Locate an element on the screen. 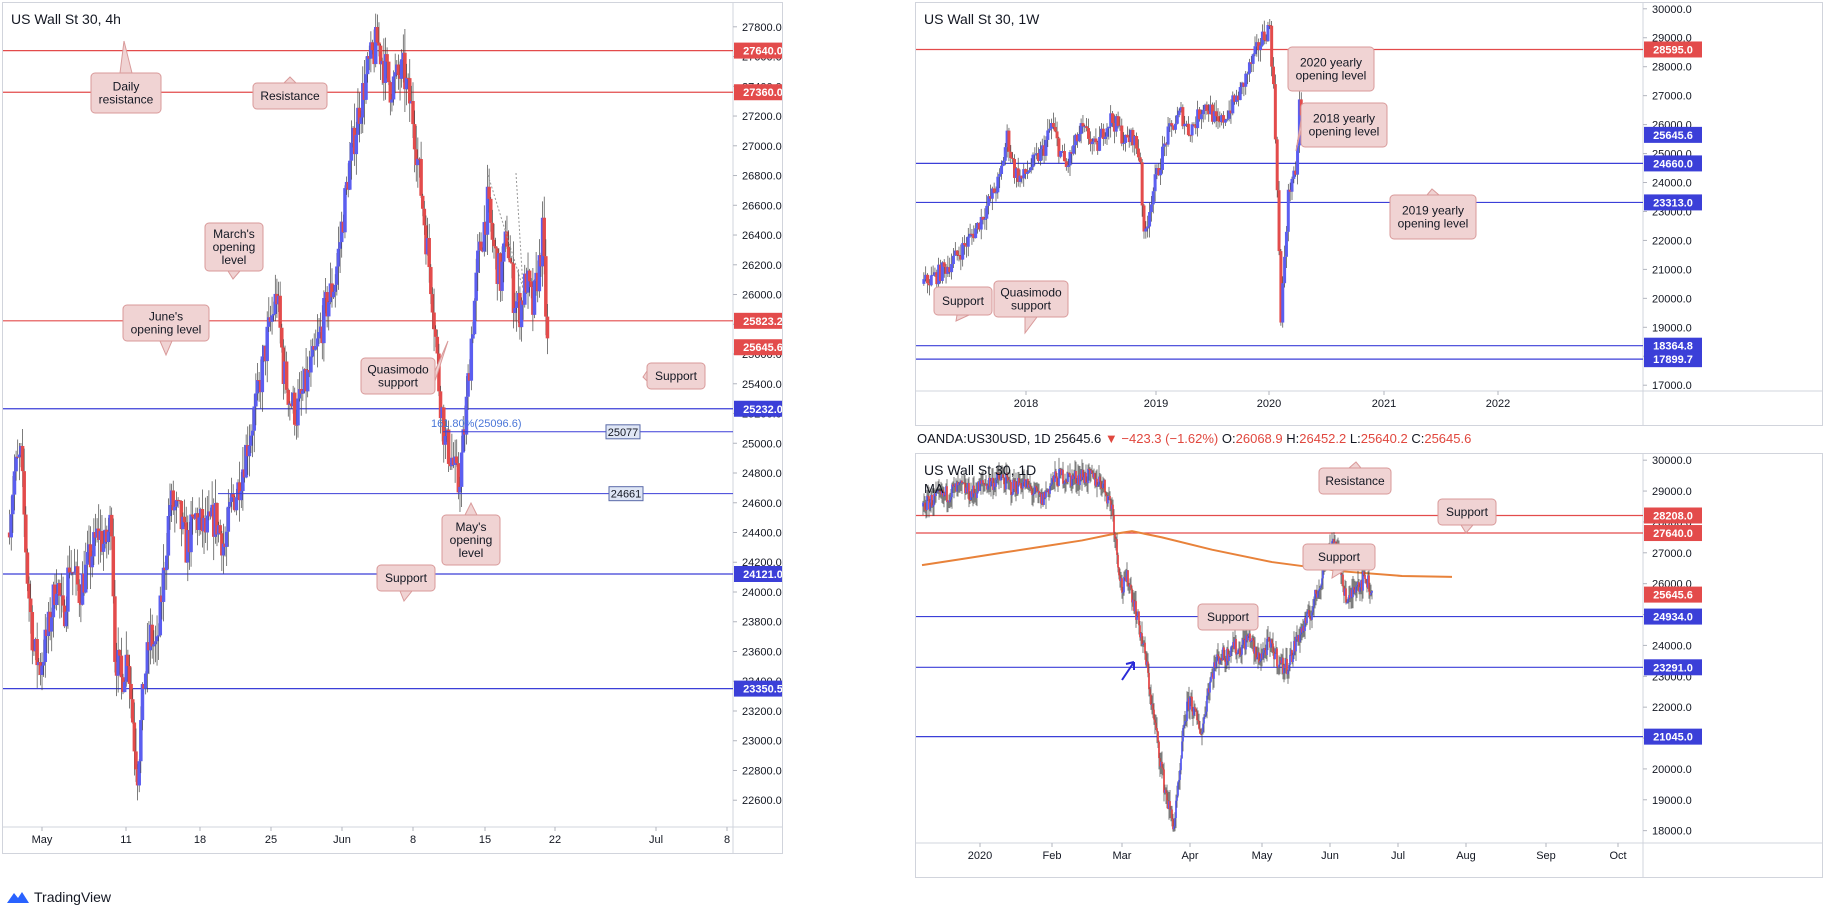  chart-title-1d: US Wall St 30, 1D is located at coordinates (980, 470).